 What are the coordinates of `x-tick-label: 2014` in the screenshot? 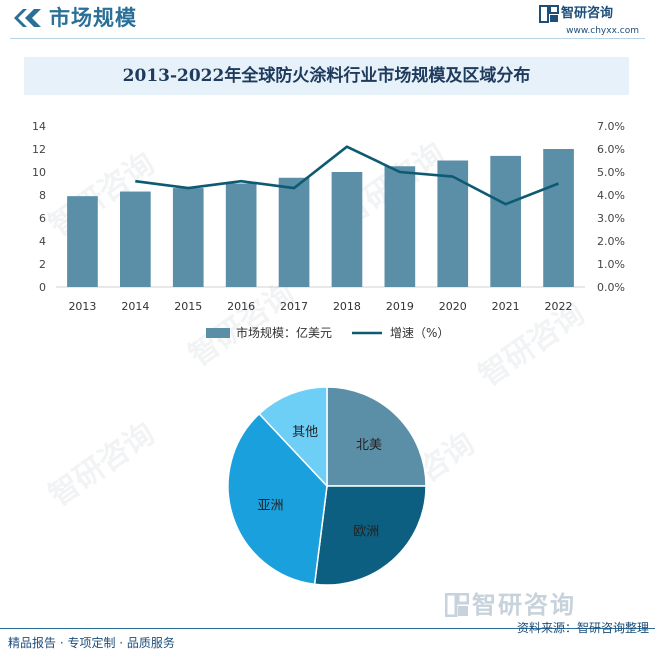 It's located at (135, 306).